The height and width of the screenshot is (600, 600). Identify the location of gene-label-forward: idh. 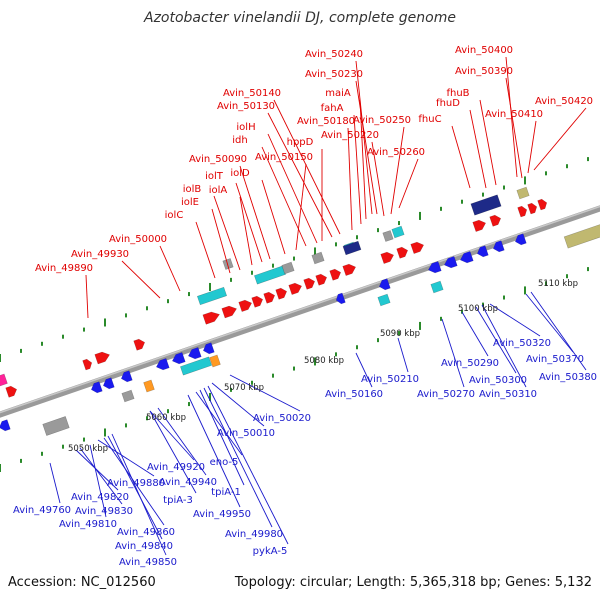
(239, 140).